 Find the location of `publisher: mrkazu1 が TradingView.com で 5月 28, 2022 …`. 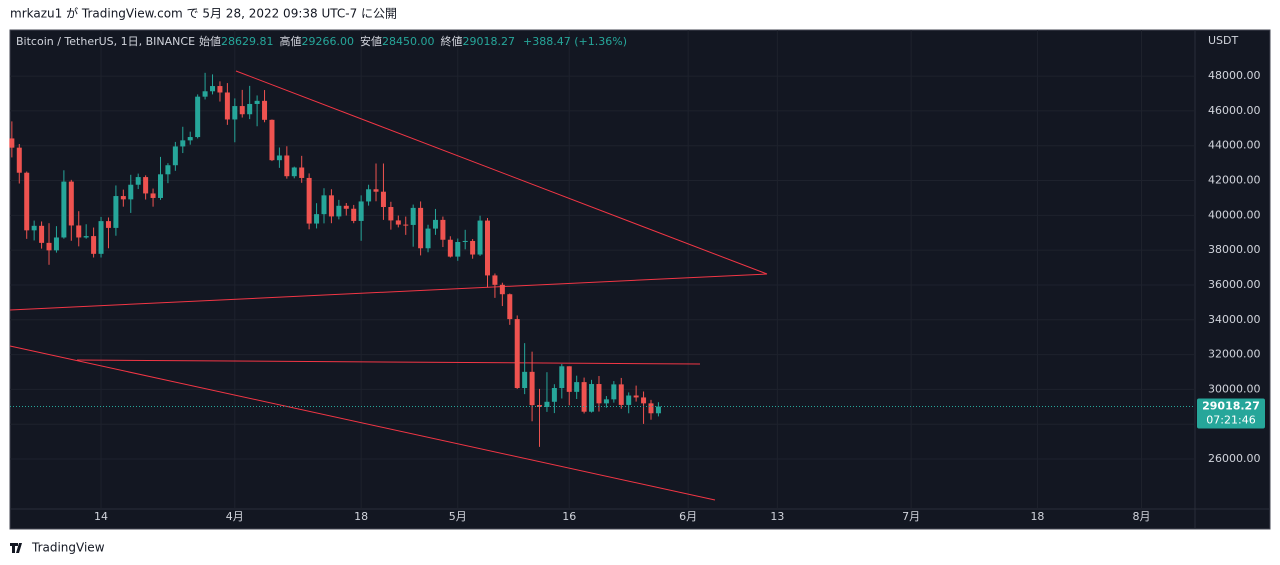

publisher: mrkazu1 が TradingView.com で 5月 28, 2022 … is located at coordinates (203, 13).